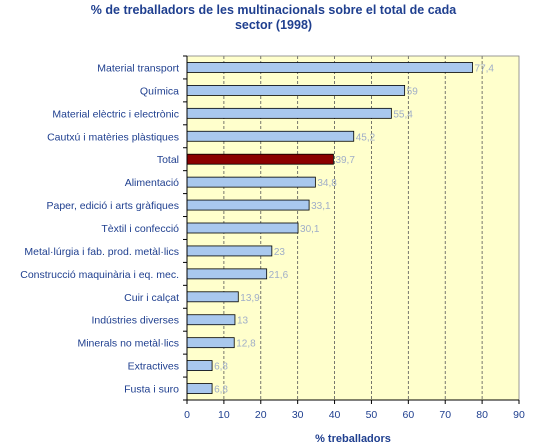 Image resolution: width=547 pixels, height=445 pixels. I want to click on value-label-14: 6,8, so click(221, 390).